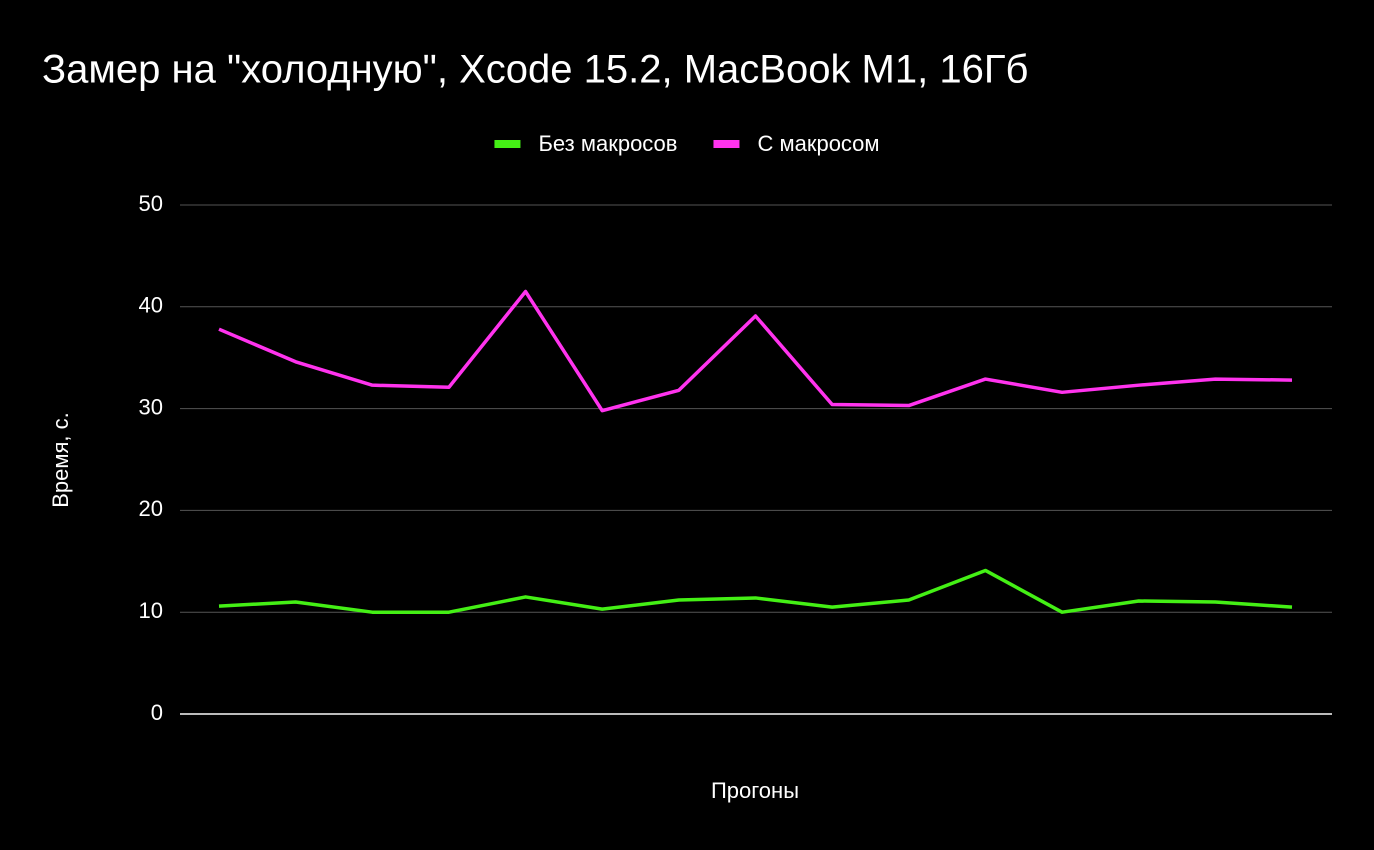  I want to click on y-tick-label: 0, so click(157, 712).